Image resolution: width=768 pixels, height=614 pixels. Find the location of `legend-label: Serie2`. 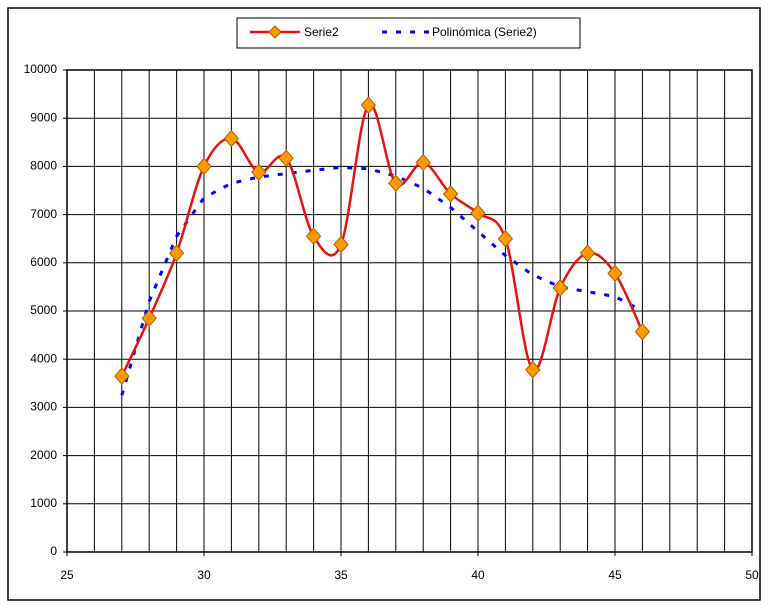

legend-label: Serie2 is located at coordinates (321, 32).